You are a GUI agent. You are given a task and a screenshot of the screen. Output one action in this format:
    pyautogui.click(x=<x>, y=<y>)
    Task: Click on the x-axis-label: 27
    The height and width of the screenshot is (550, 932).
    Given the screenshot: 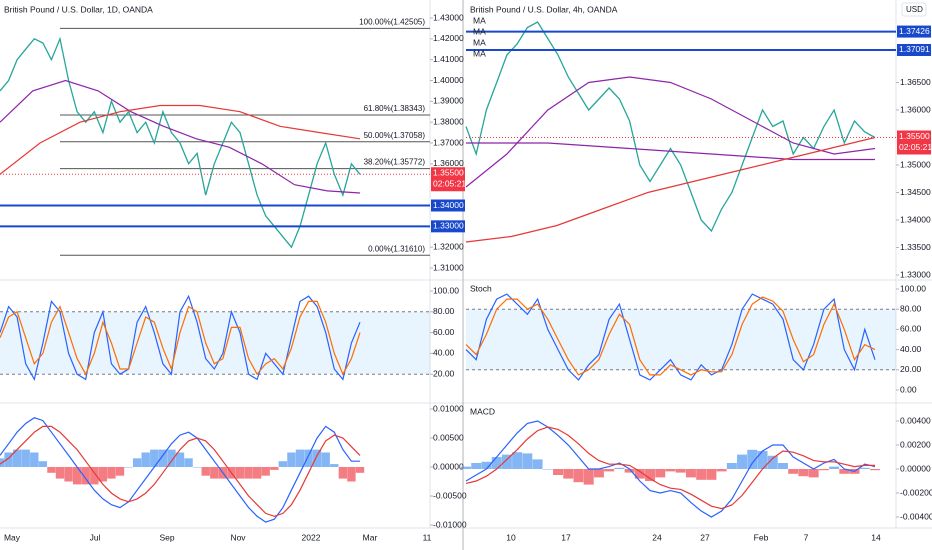 What is the action you would take?
    pyautogui.click(x=705, y=537)
    